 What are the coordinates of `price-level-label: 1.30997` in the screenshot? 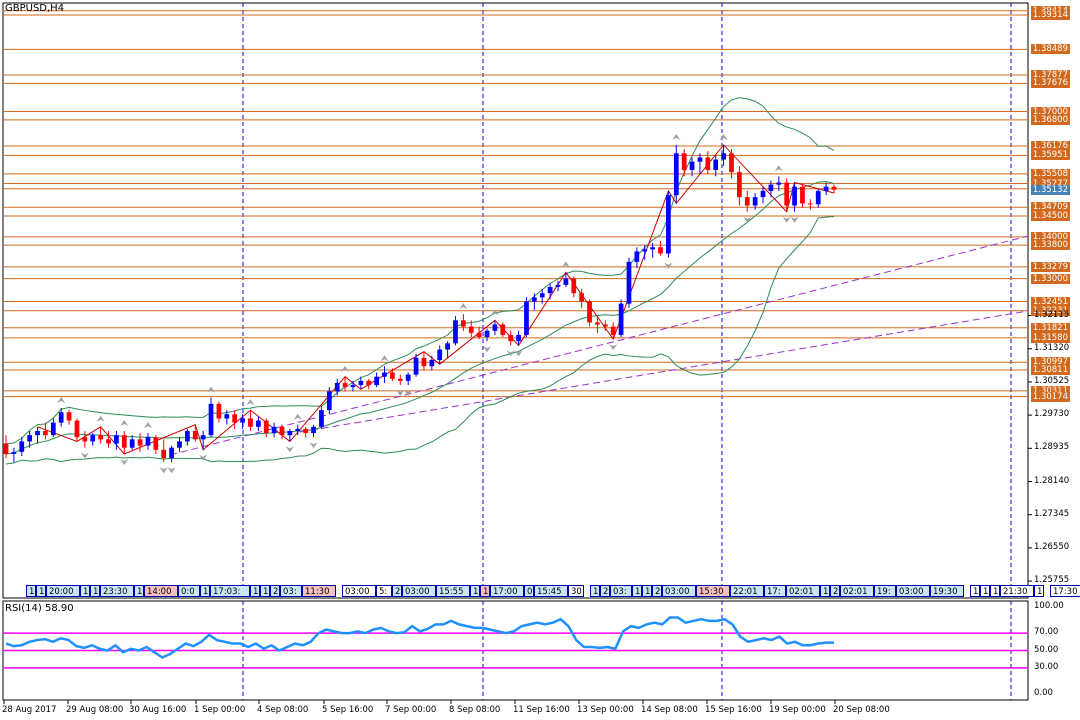 It's located at (1050, 362).